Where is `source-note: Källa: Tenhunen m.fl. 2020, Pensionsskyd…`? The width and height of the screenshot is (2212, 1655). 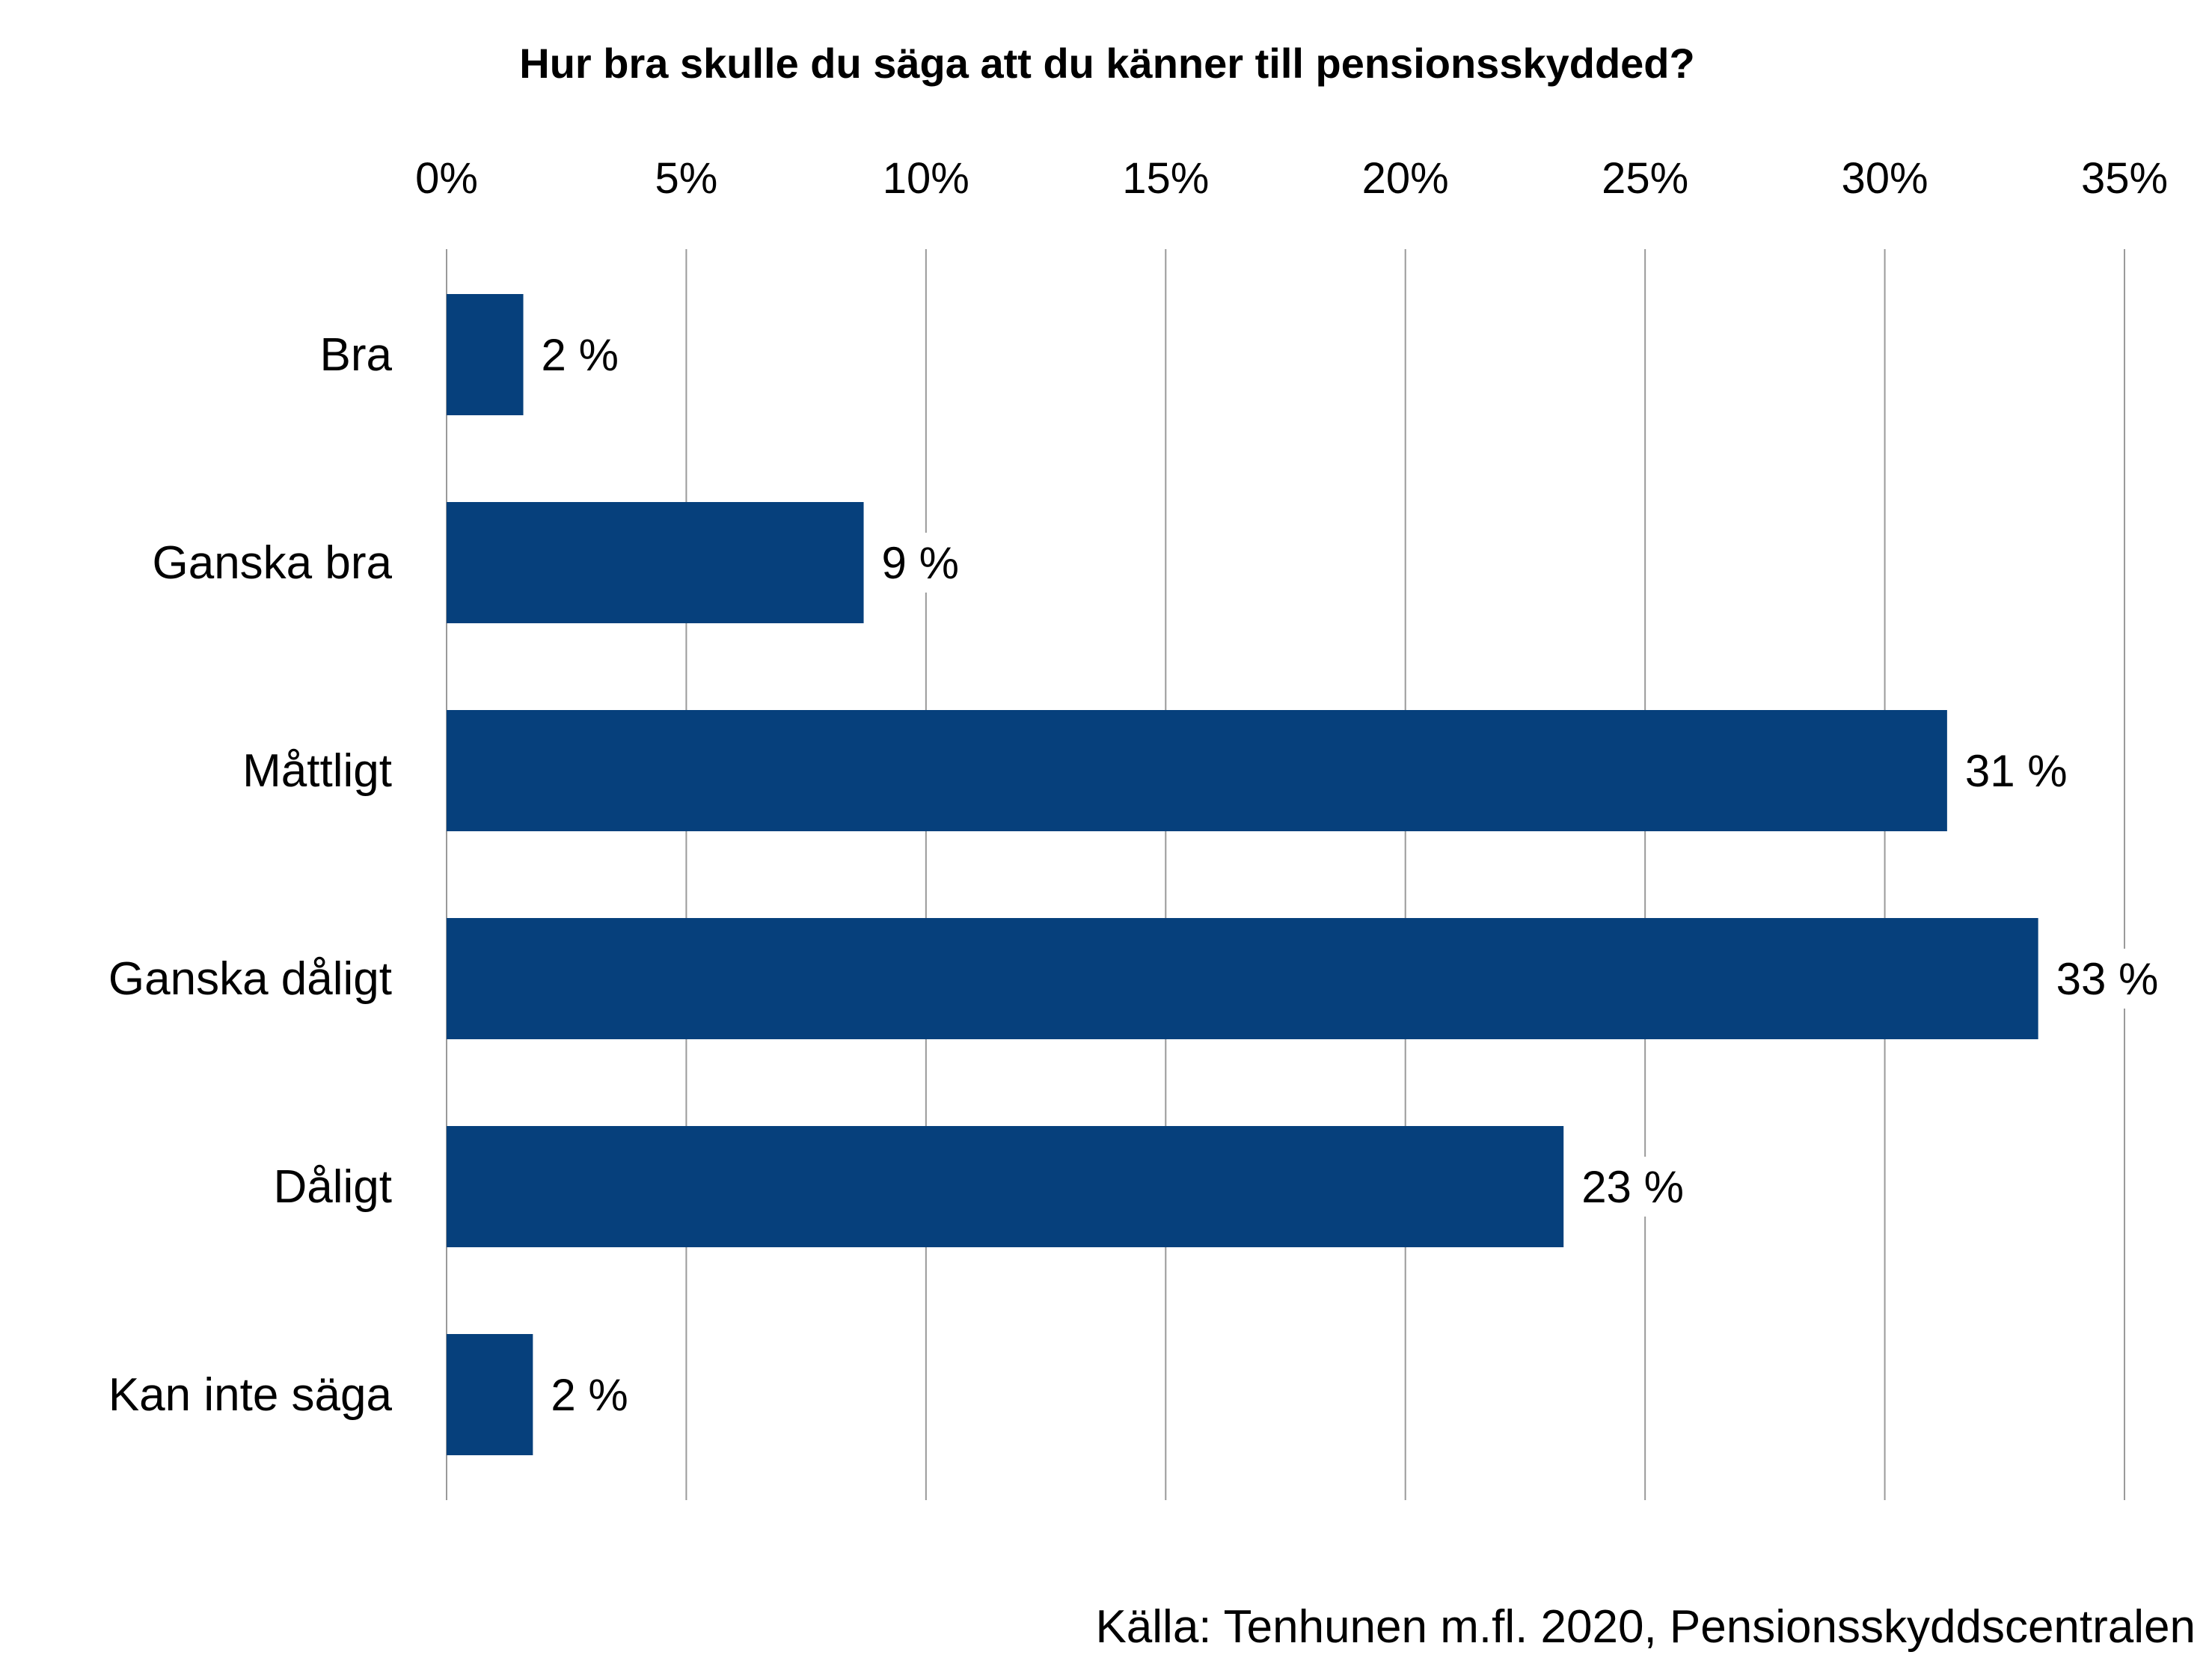
source-note: Källa: Tenhunen m.fl. 2020, Pensionsskyd… is located at coordinates (1645, 1627).